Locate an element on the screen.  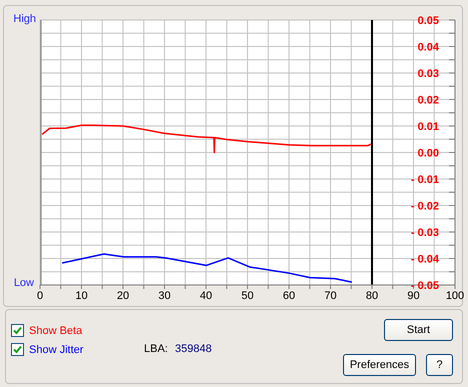
line-series is located at coordinates (207, 139).